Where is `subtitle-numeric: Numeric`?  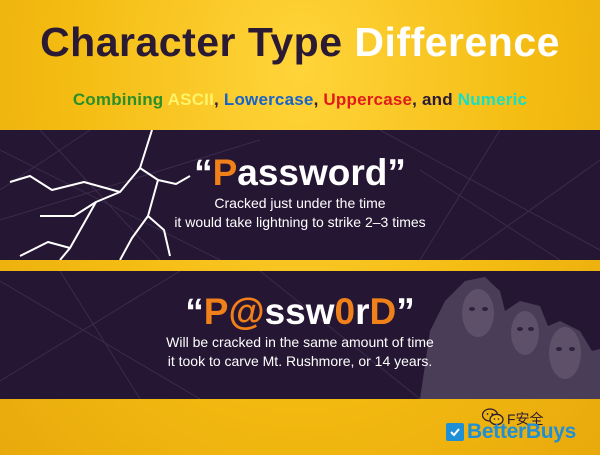 subtitle-numeric: Numeric is located at coordinates (492, 99).